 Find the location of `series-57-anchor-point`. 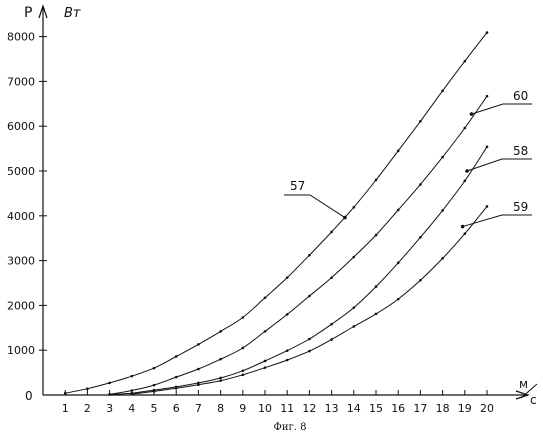

series-57-anchor-point is located at coordinates (345, 217).